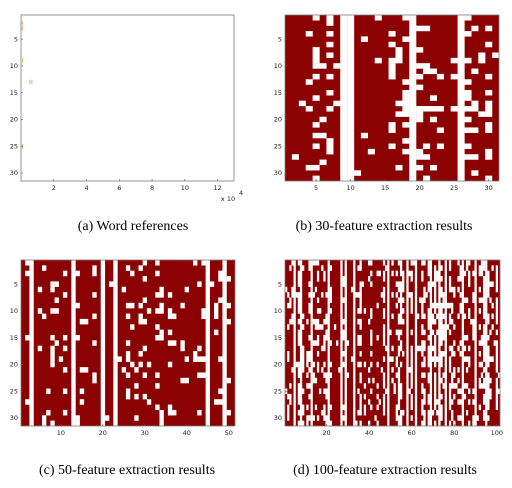  What do you see at coordinates (416, 343) in the screenshot?
I see `feature-column-unused` at bounding box center [416, 343].